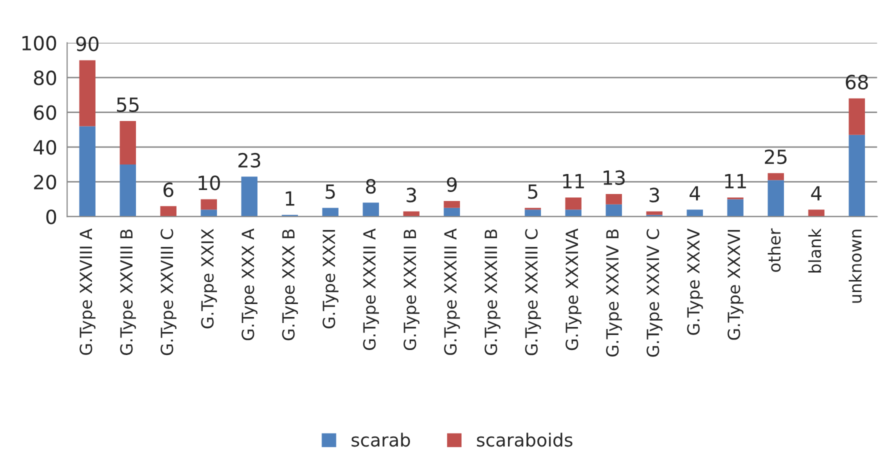  I want to click on x-tick-label: unknown, so click(855, 266).